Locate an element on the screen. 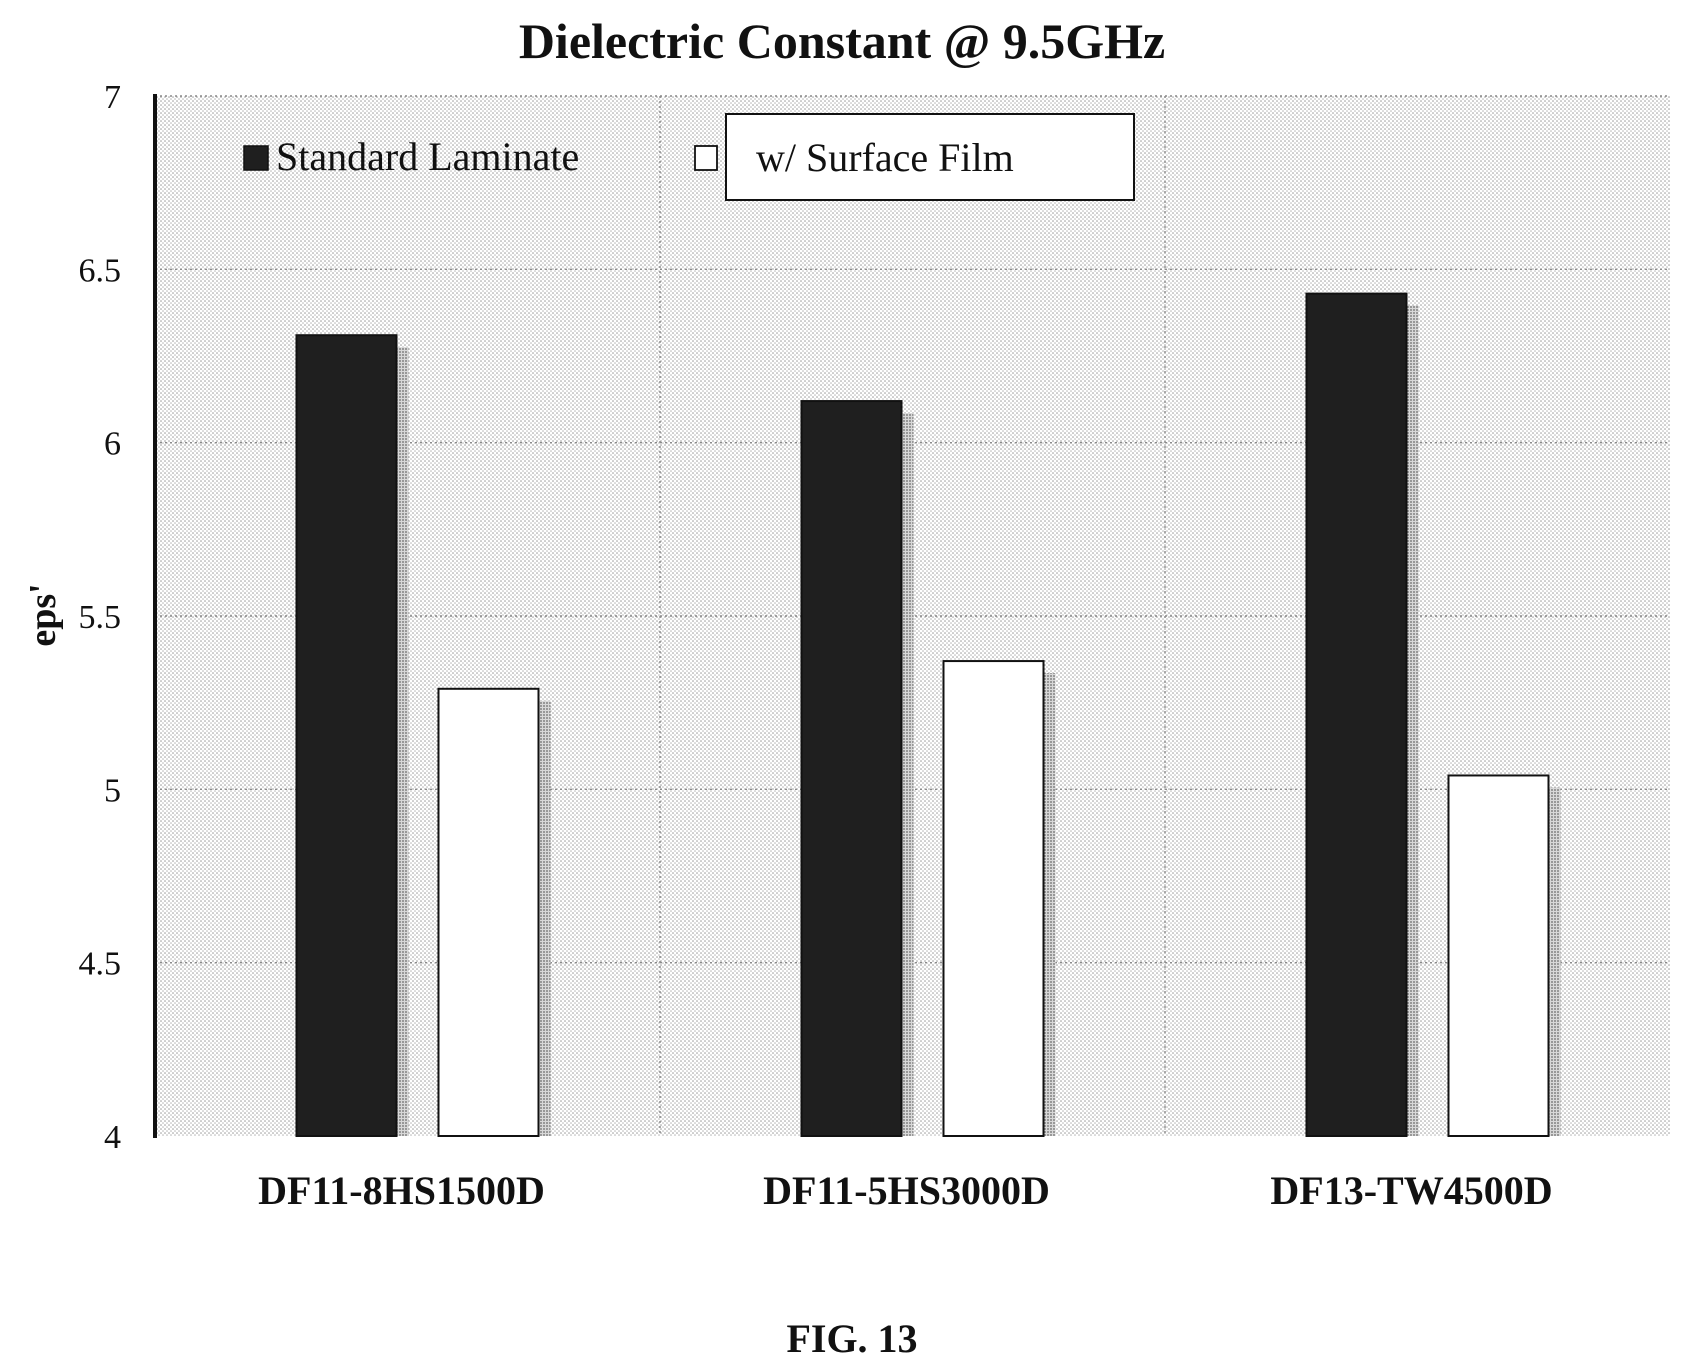 This screenshot has height=1365, width=1684. y-tick-labels: 4 4.5 5 5.5 6 6.5 7 is located at coordinates (100, 617).